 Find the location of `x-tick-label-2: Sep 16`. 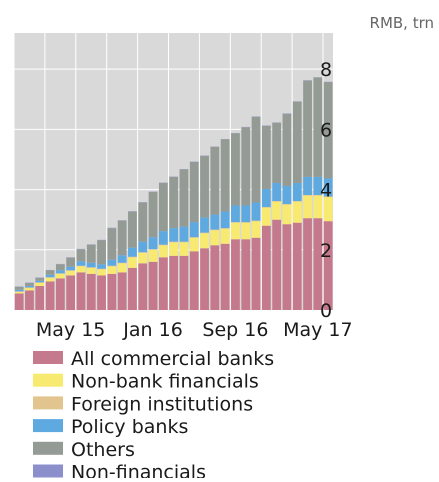

x-tick-label-2: Sep 16 is located at coordinates (235, 330).